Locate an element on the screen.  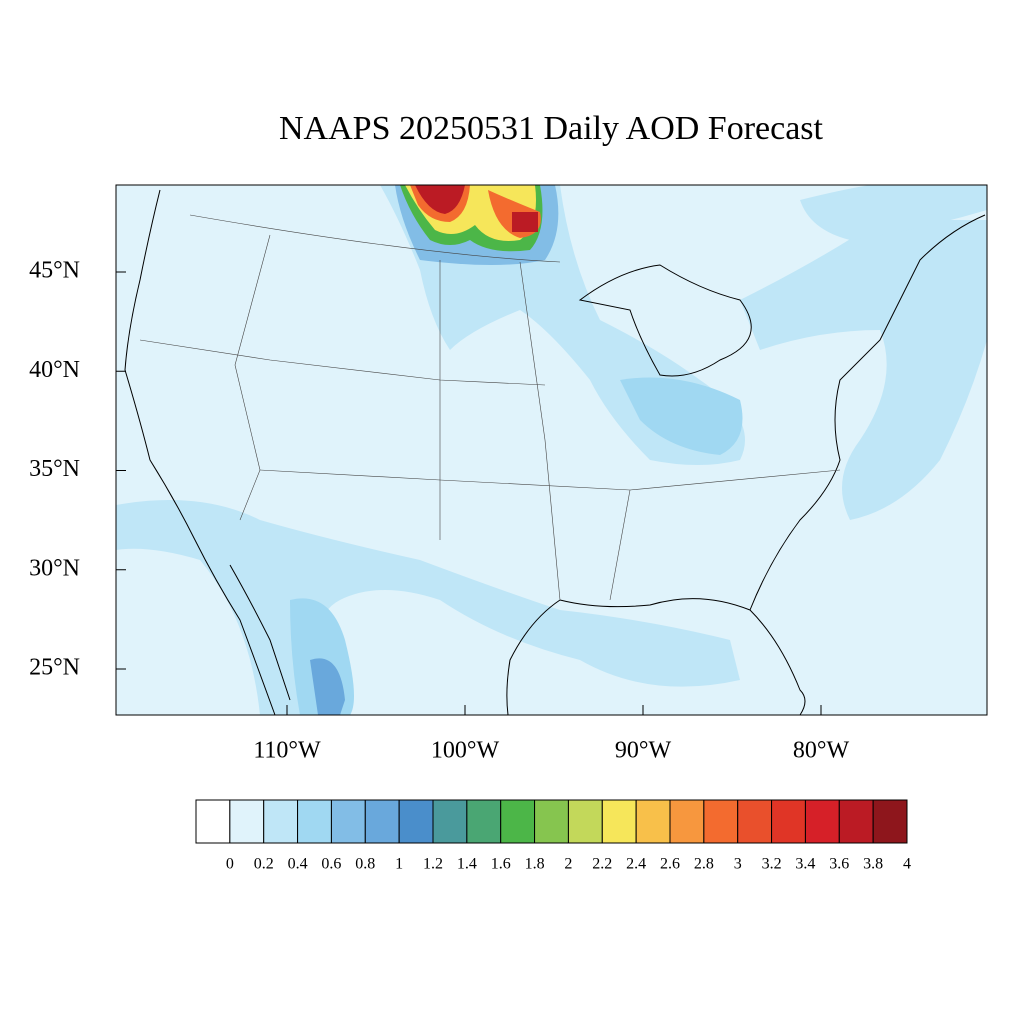
colorbar-label: 2.2 is located at coordinates (602, 864).